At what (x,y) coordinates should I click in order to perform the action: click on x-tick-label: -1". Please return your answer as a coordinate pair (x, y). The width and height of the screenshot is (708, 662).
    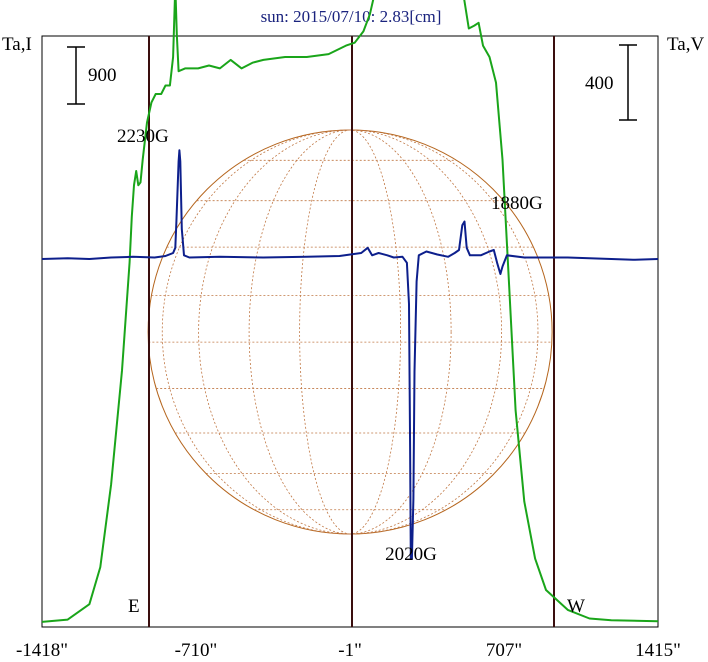
    Looking at the image, I should click on (350, 650).